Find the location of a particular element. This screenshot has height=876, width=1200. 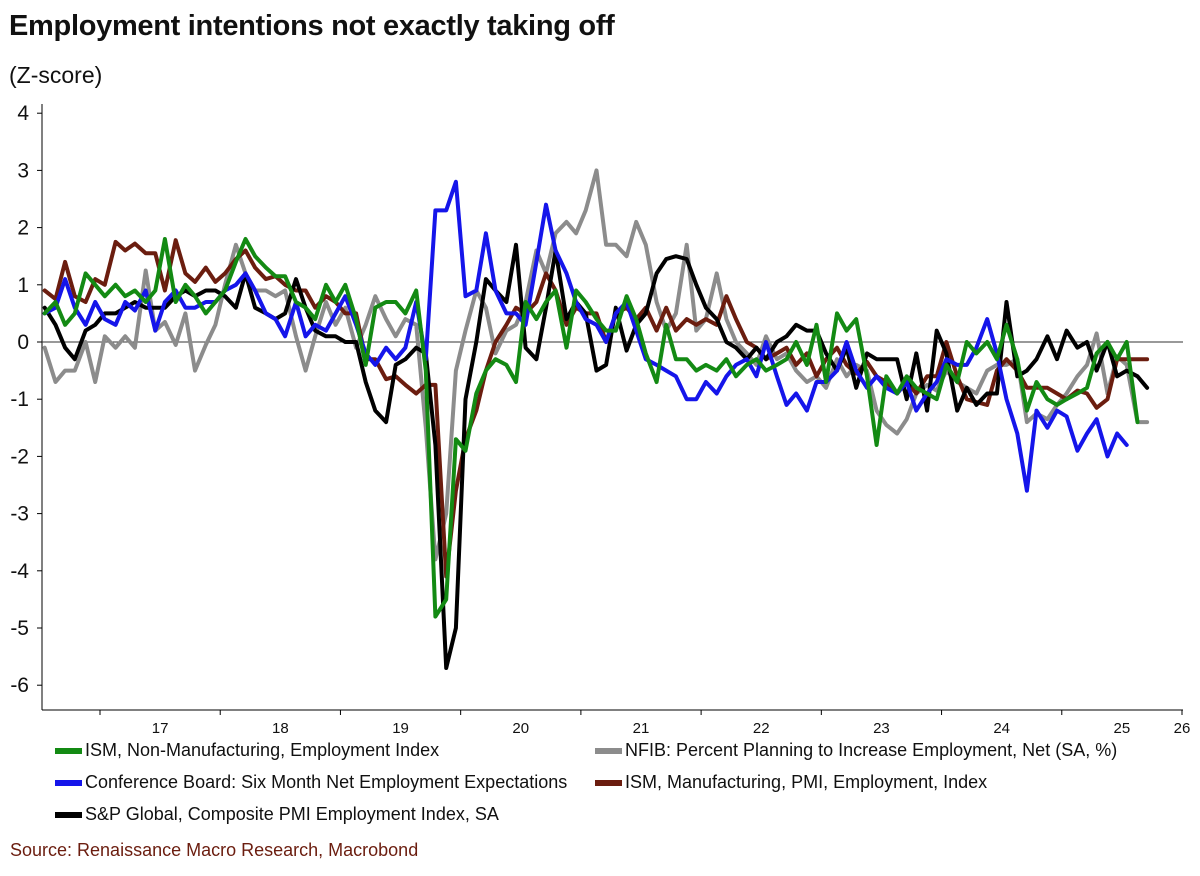

y-tick-label: -2 is located at coordinates (19, 456).